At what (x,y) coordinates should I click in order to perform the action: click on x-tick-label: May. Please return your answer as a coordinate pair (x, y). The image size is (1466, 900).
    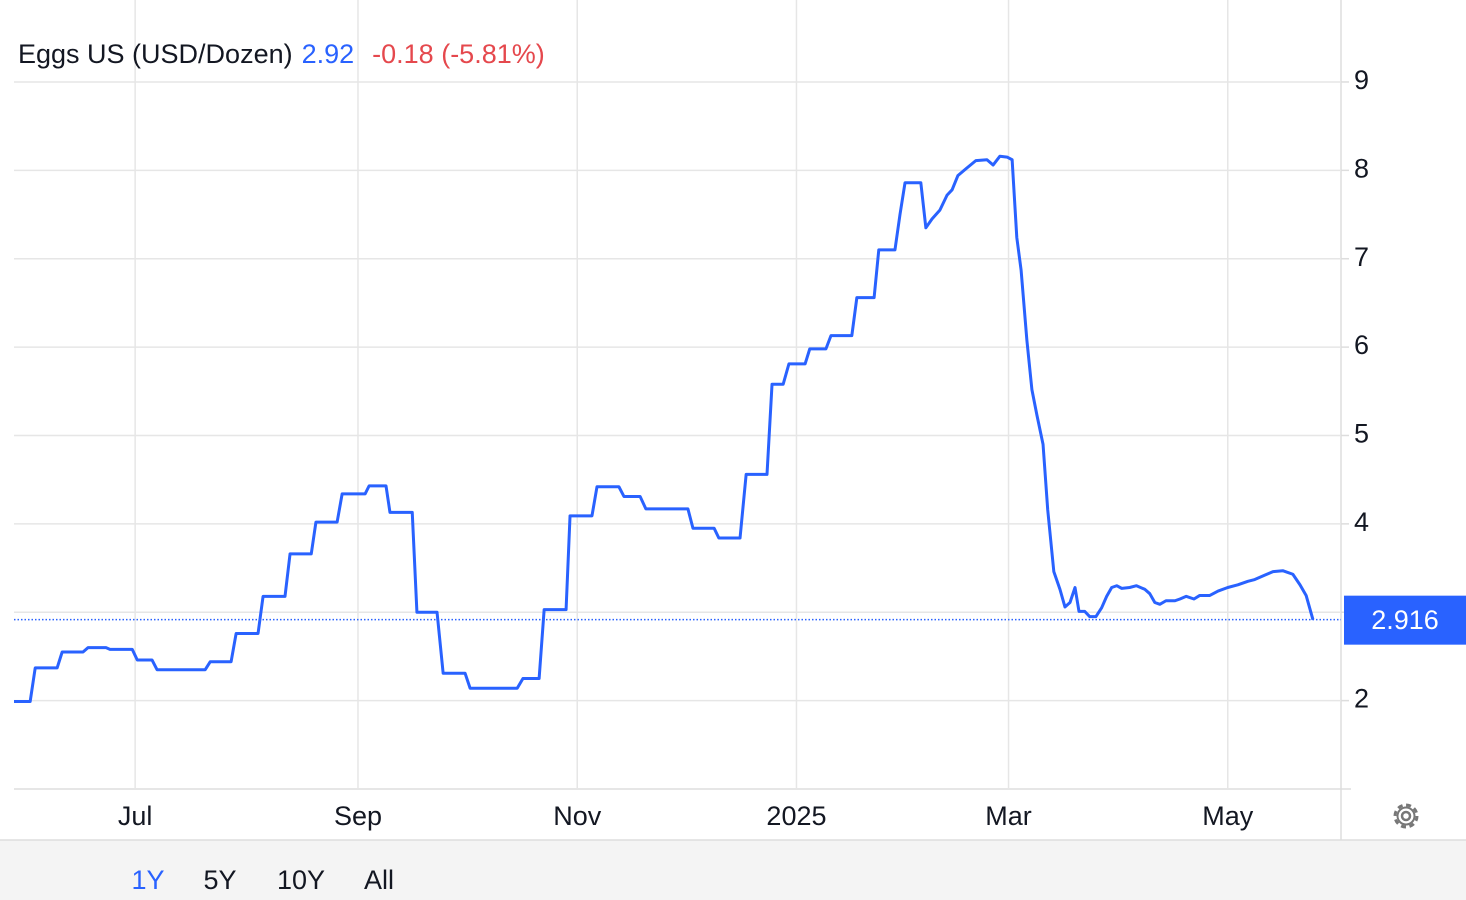
    Looking at the image, I should click on (1228, 816).